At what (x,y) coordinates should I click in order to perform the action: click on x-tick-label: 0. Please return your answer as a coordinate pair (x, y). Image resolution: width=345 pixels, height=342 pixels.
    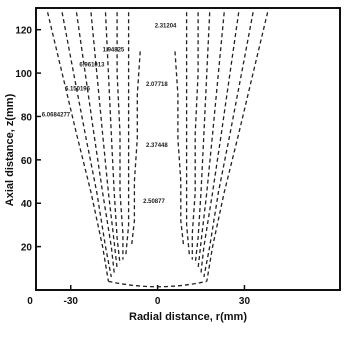
    Looking at the image, I should click on (158, 301).